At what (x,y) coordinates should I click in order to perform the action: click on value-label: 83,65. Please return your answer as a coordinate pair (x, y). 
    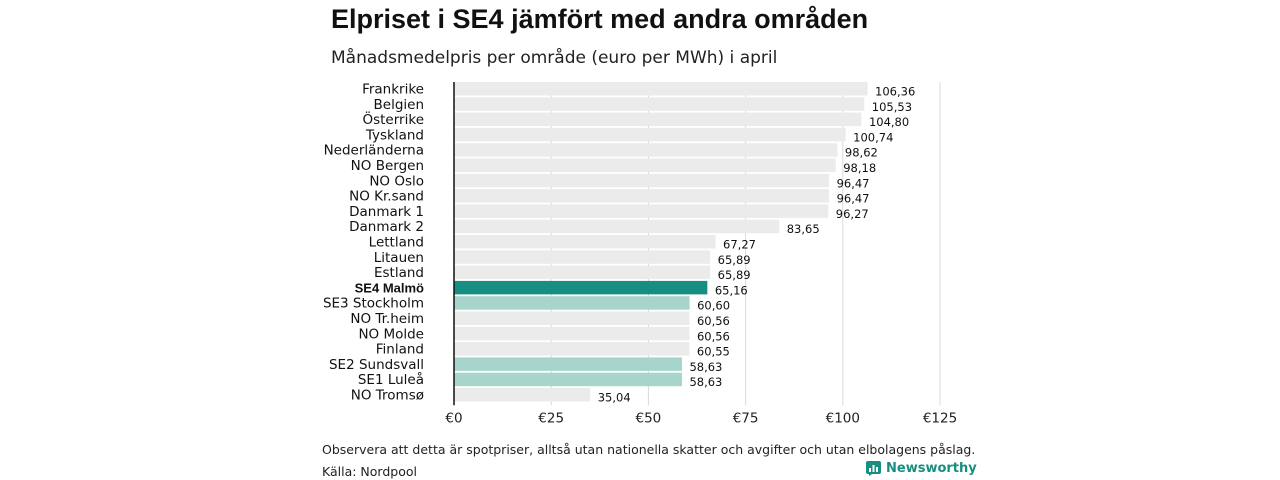
    Looking at the image, I should click on (803, 229).